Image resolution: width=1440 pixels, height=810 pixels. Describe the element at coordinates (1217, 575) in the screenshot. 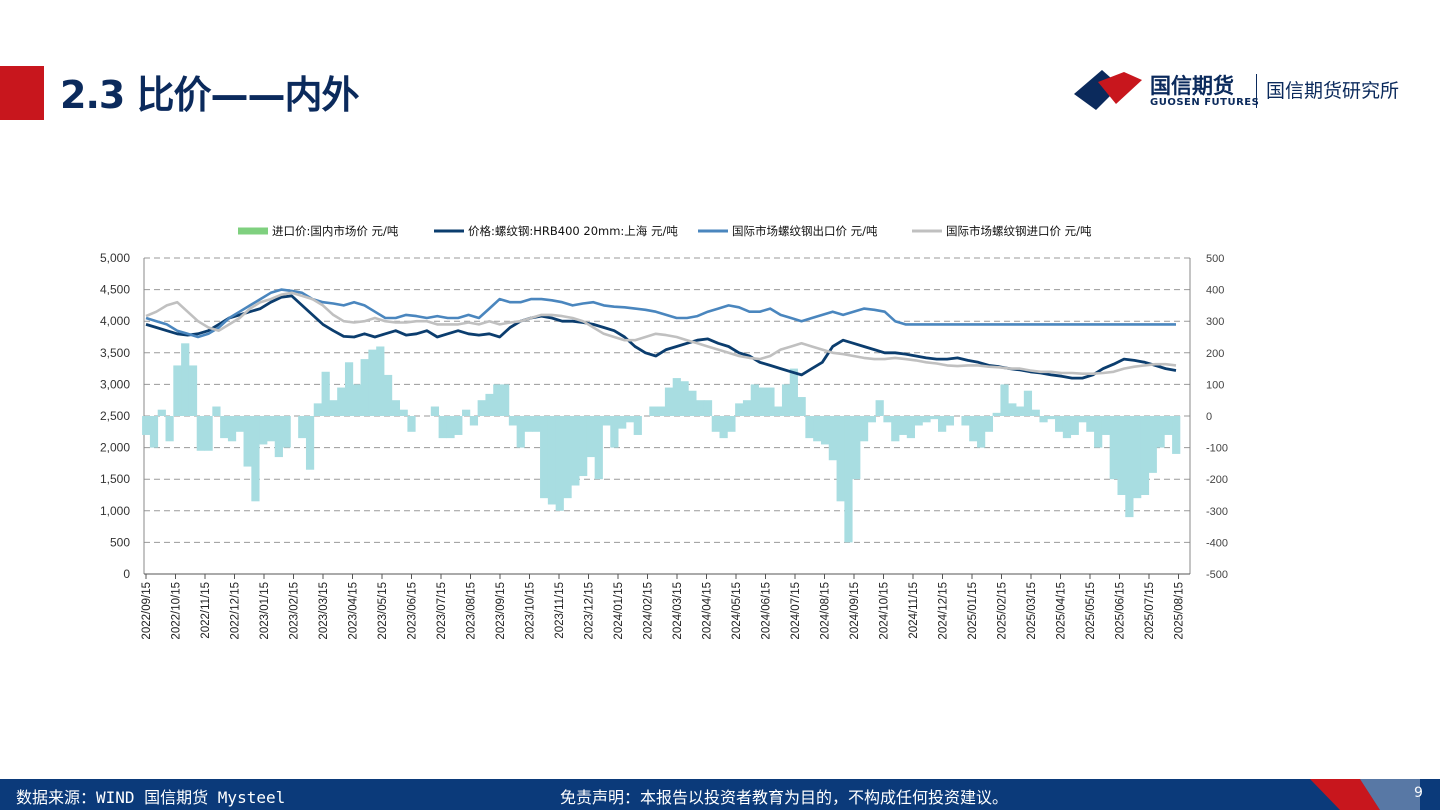

I see `y-right-tick-label: -500` at that location.